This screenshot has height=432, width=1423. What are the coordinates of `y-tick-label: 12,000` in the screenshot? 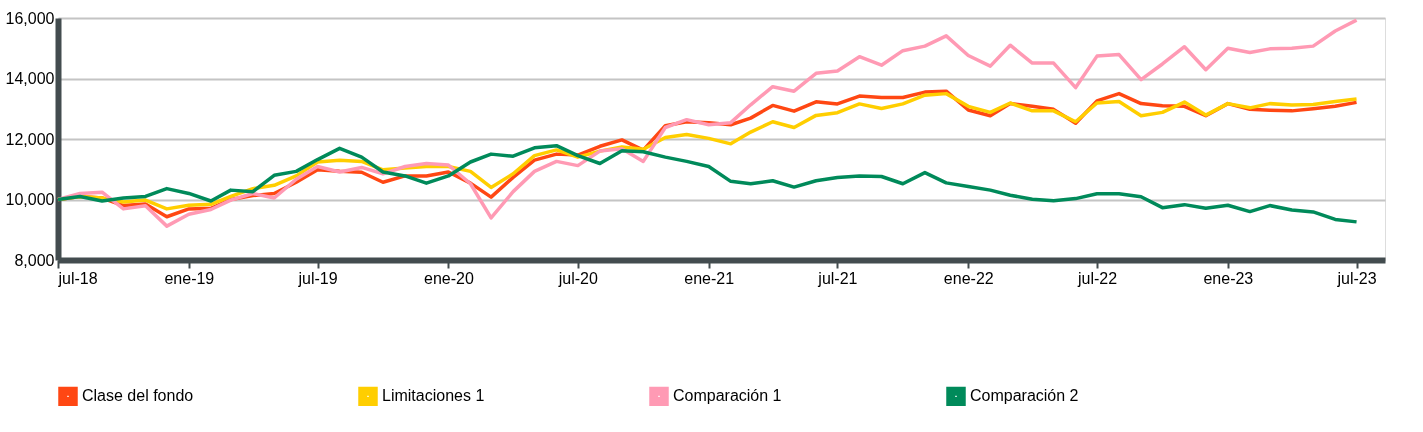 It's located at (30, 139).